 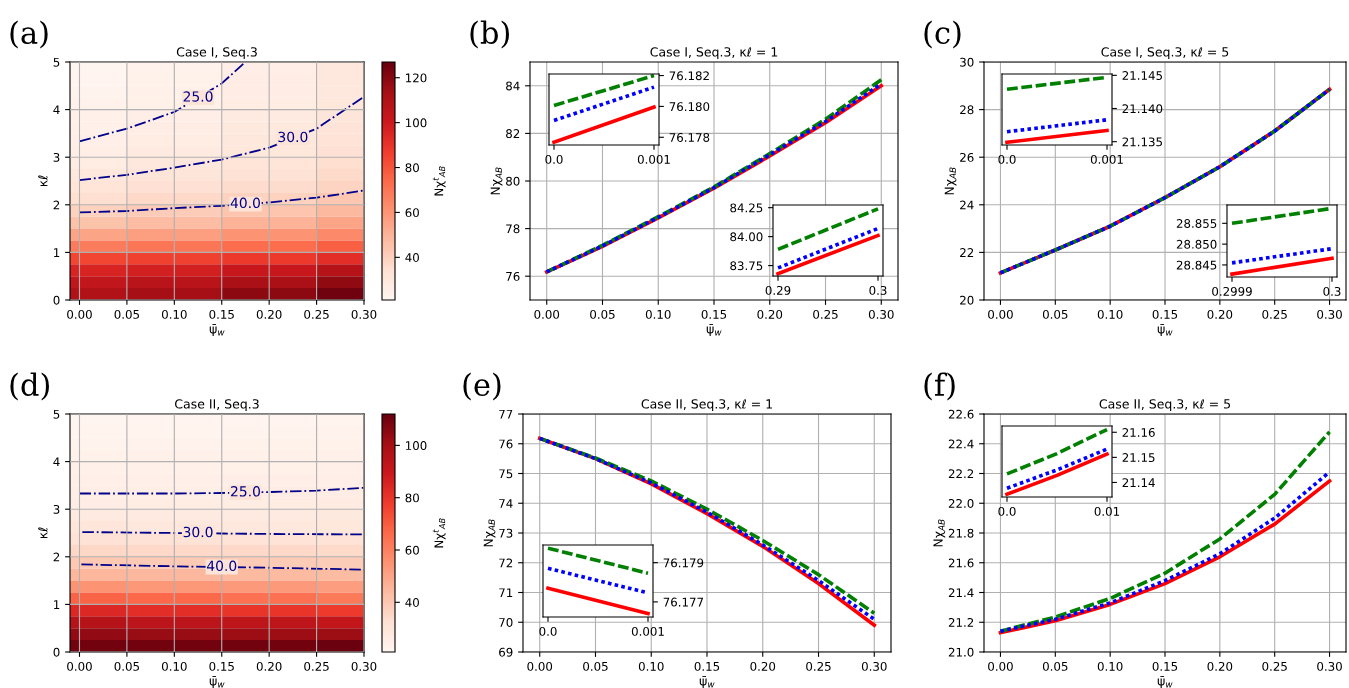 What do you see at coordinates (412, 550) in the screenshot?
I see `color-bar-label: 60` at bounding box center [412, 550].